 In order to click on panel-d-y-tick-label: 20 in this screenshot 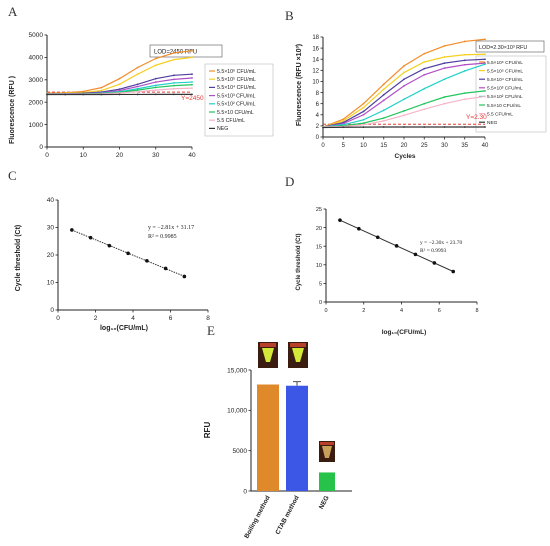, I will do `click(319, 229)`.